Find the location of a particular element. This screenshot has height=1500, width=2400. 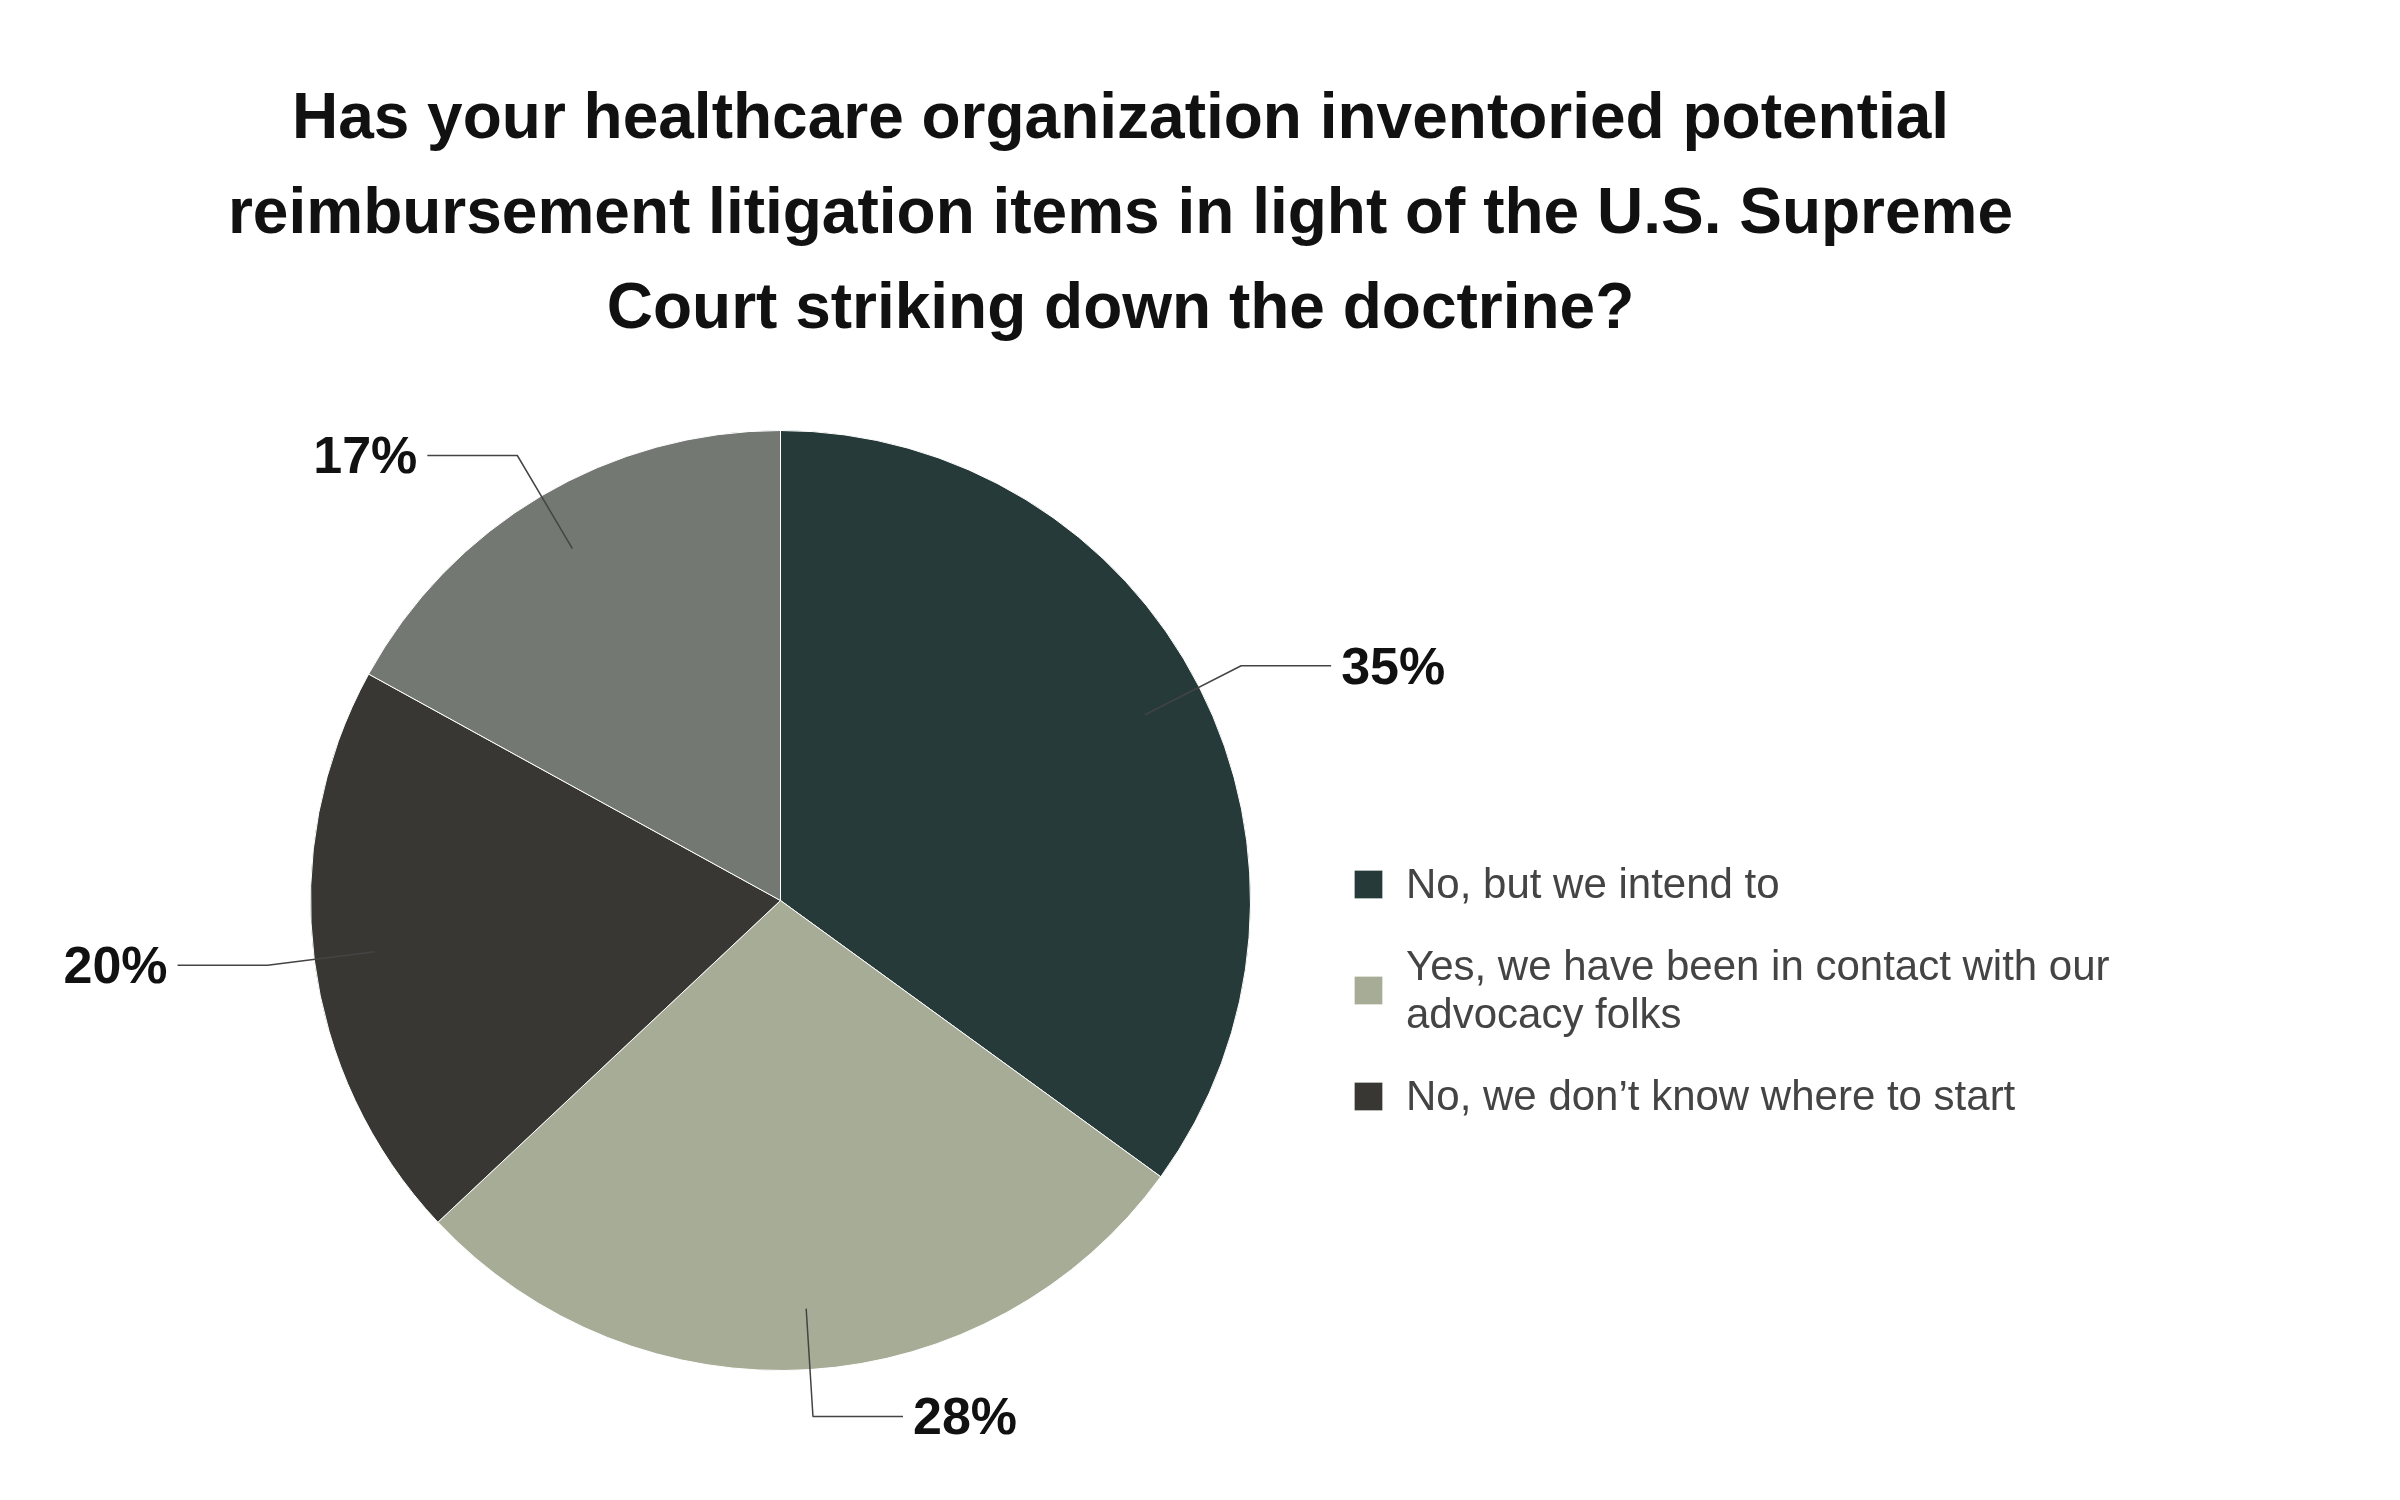

data-label: 17% is located at coordinates (365, 455).